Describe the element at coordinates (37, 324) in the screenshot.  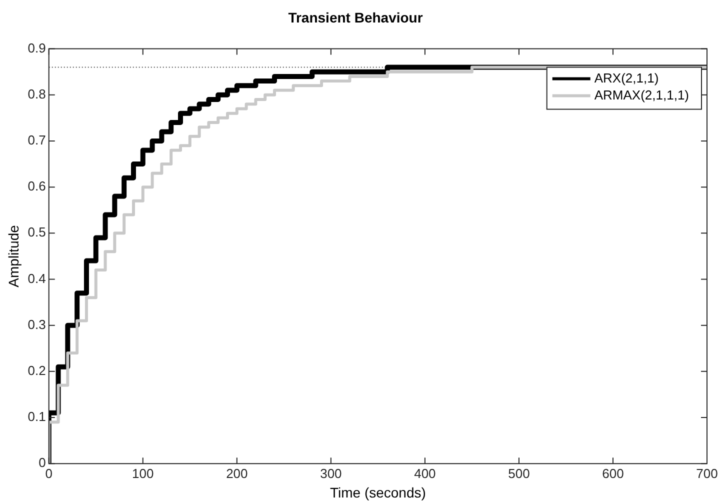
I see `y-tick-label: 0.3` at that location.